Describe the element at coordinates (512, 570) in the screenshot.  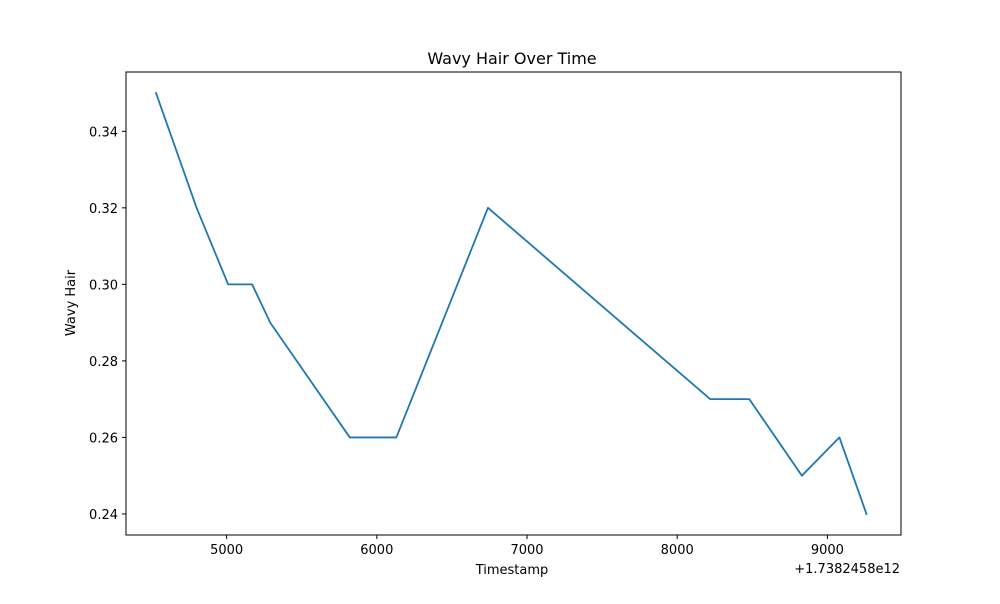
I see `x-axis-label: Timestamp` at that location.